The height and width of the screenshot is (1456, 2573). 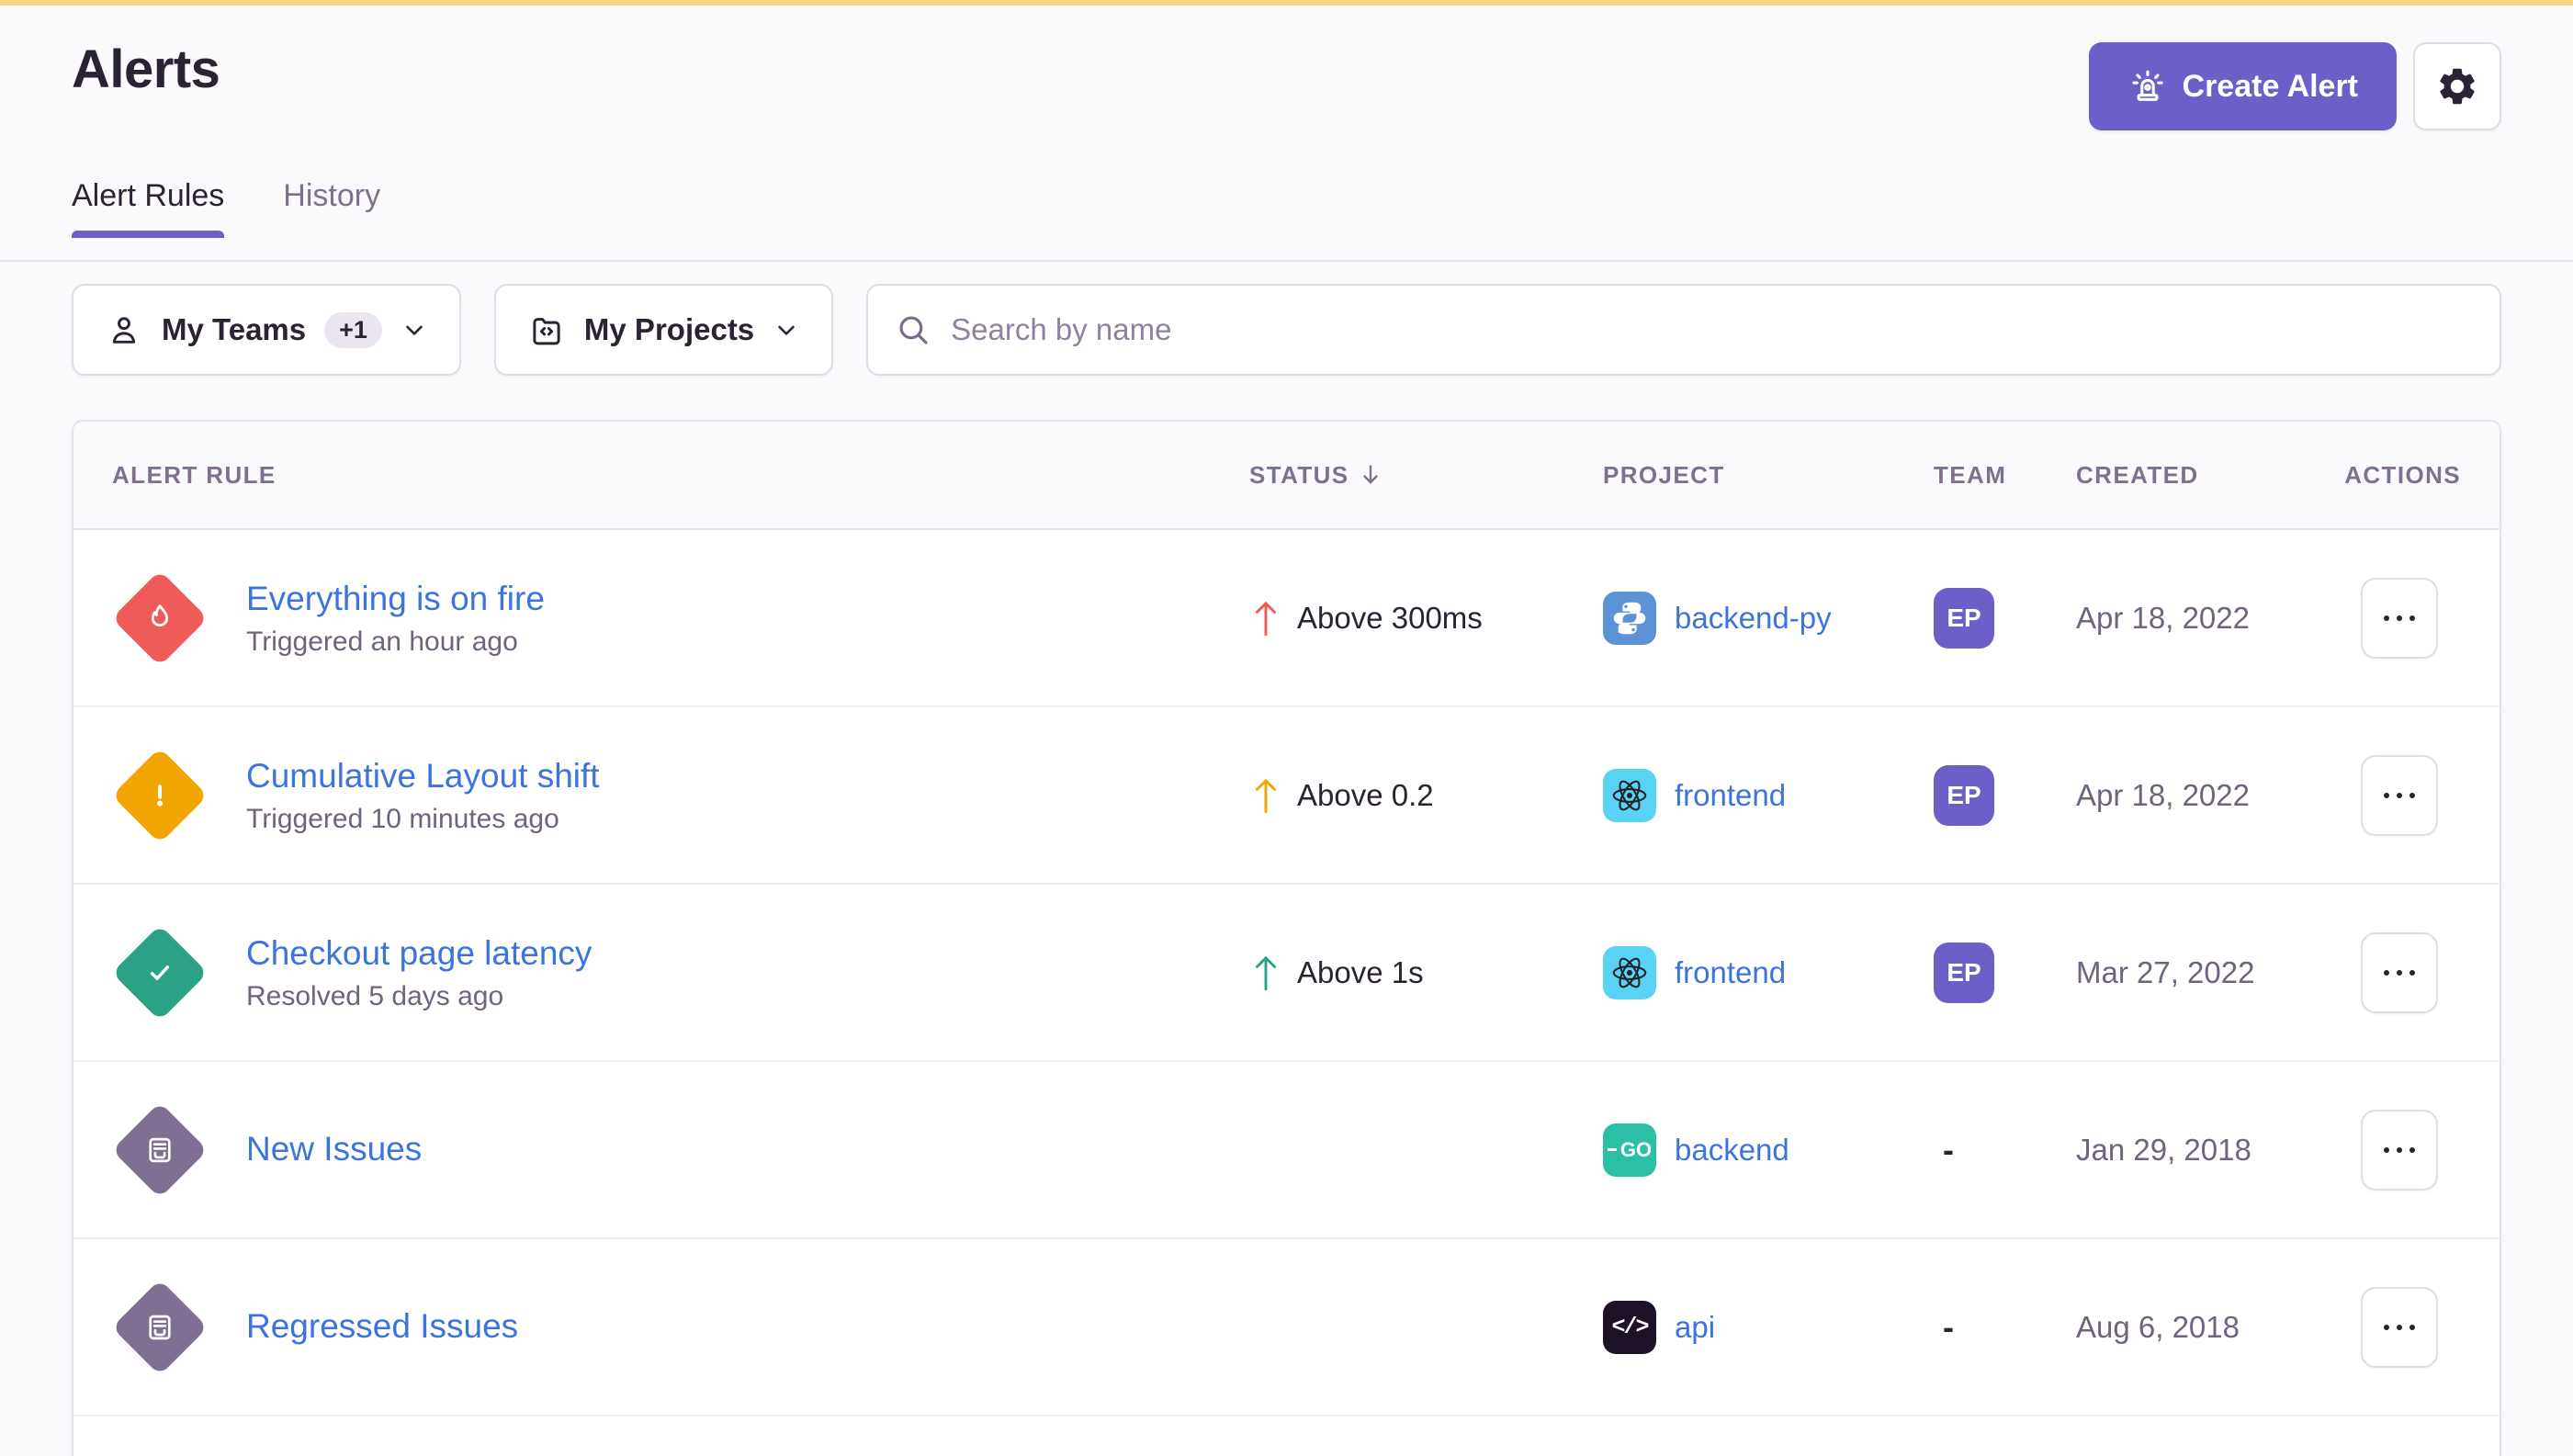 What do you see at coordinates (148, 234) in the screenshot?
I see `active-tab-underline` at bounding box center [148, 234].